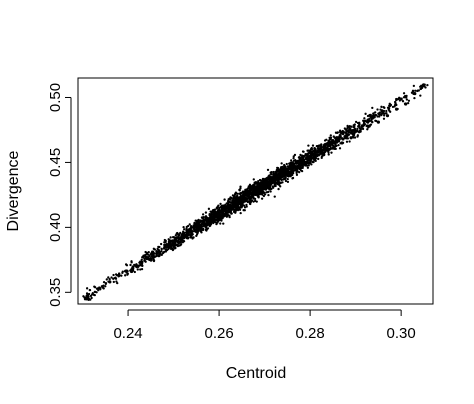  I want to click on x-tick-labels: 0.24 0.26 0.28 0.30, so click(264, 333).